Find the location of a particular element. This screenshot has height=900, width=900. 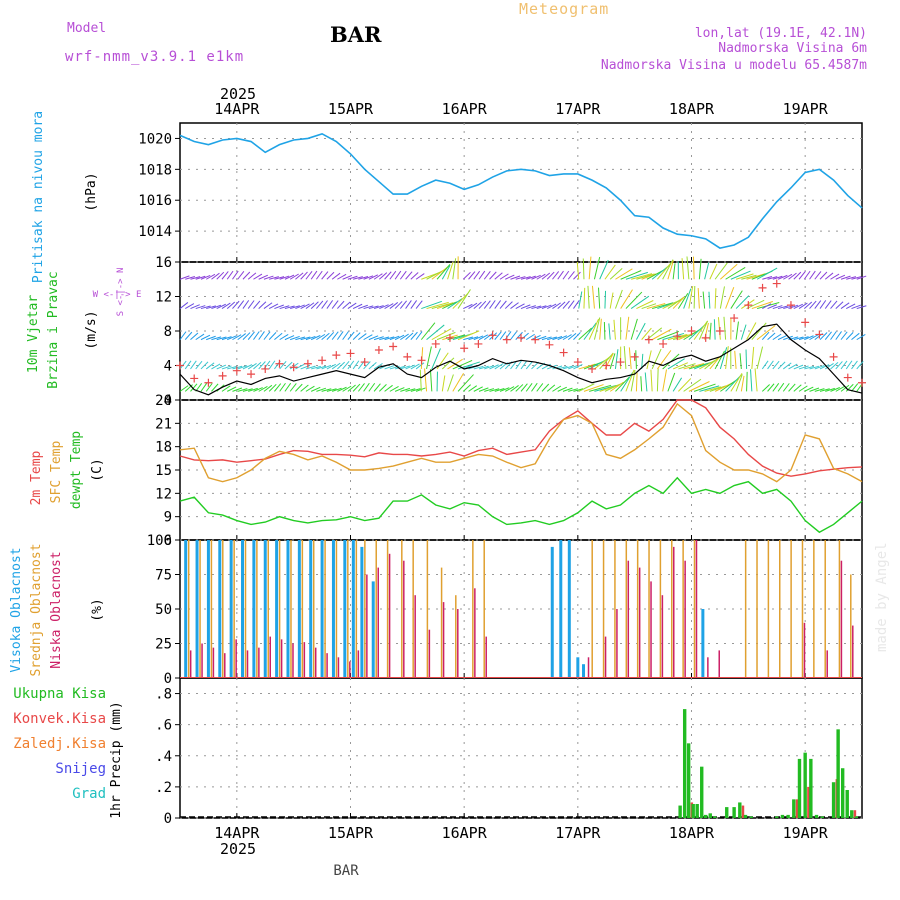

temp-2m-line is located at coordinates (521, 438).